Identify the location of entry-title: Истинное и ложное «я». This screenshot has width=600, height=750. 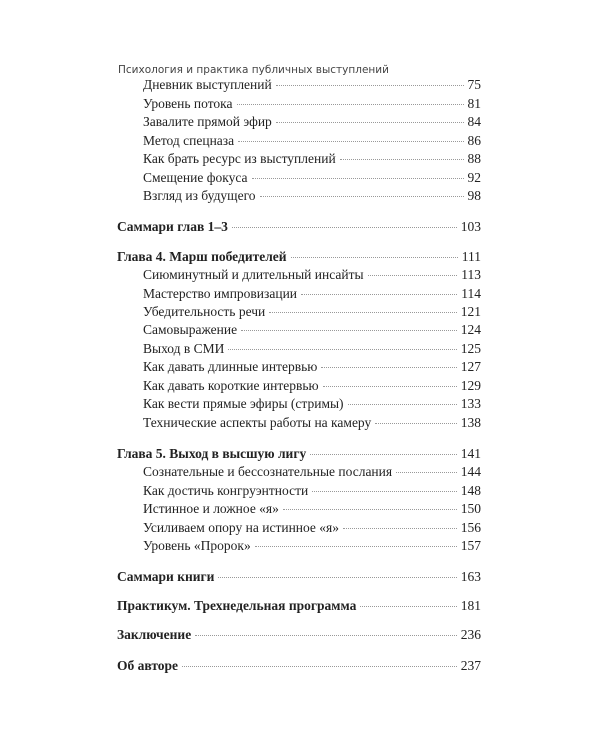
(211, 508).